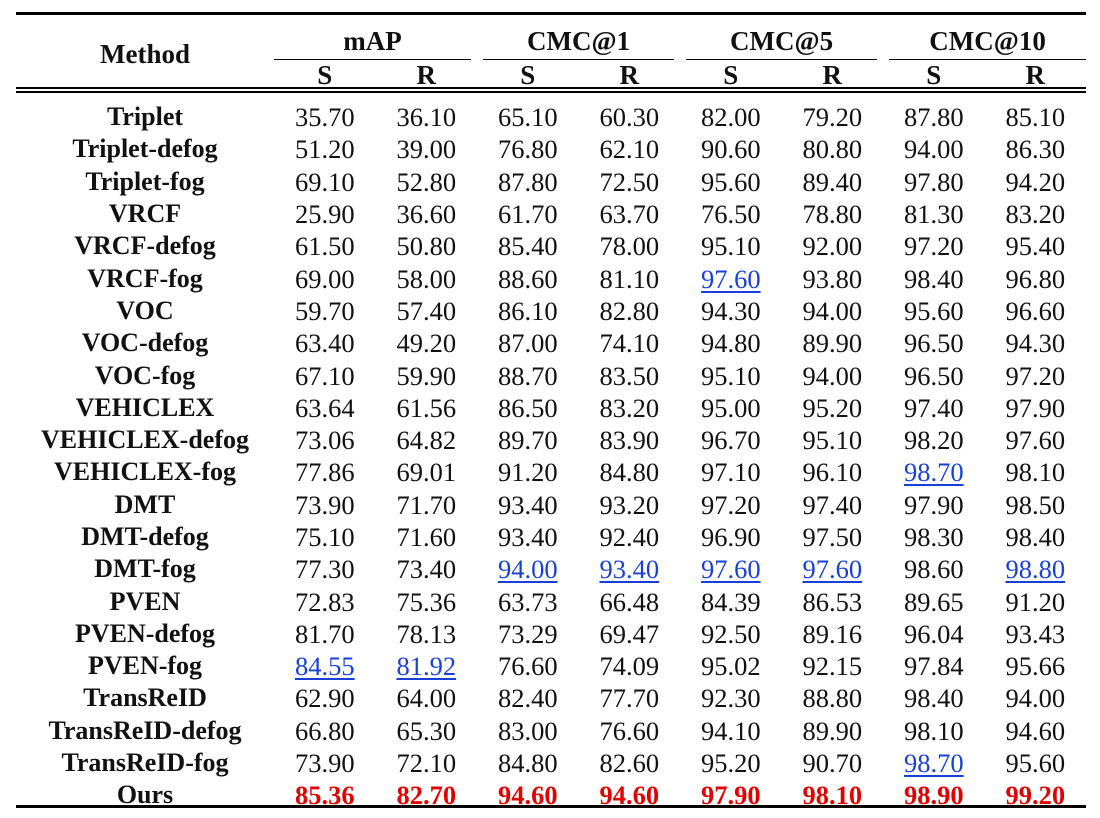 This screenshot has width=1100, height=818. I want to click on value-cell: 72.10, so click(426, 763).